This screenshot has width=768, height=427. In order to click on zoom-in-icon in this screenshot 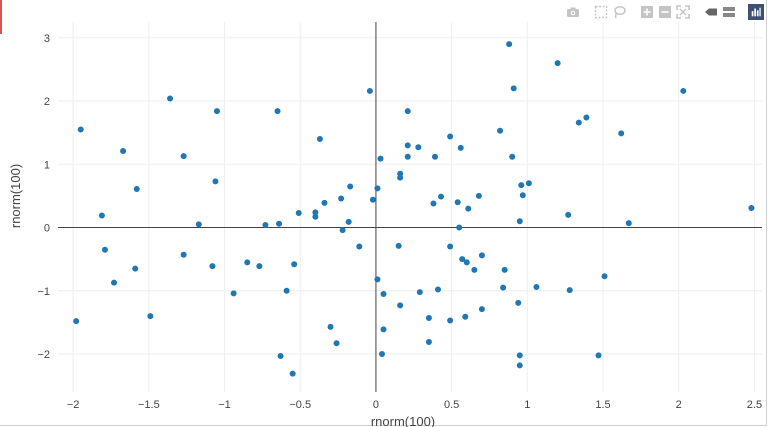, I will do `click(647, 12)`.